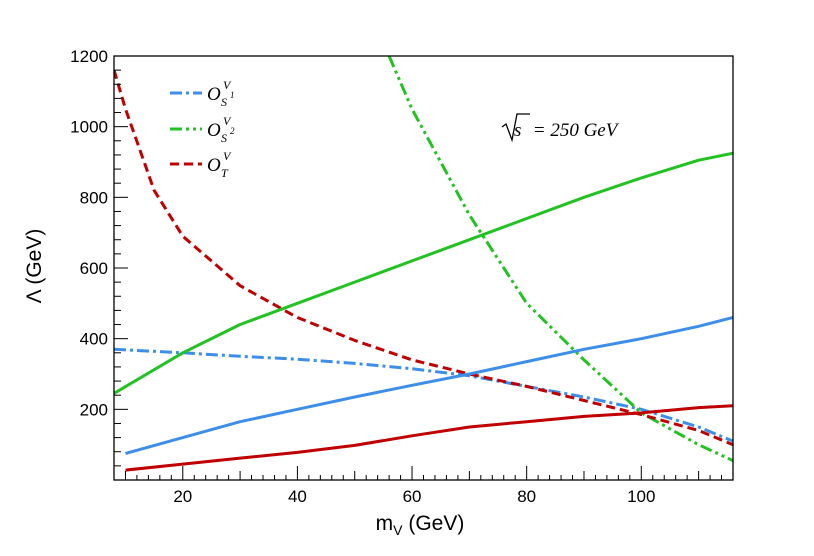  I want to click on legend-label-subsub: 2, so click(232, 131).